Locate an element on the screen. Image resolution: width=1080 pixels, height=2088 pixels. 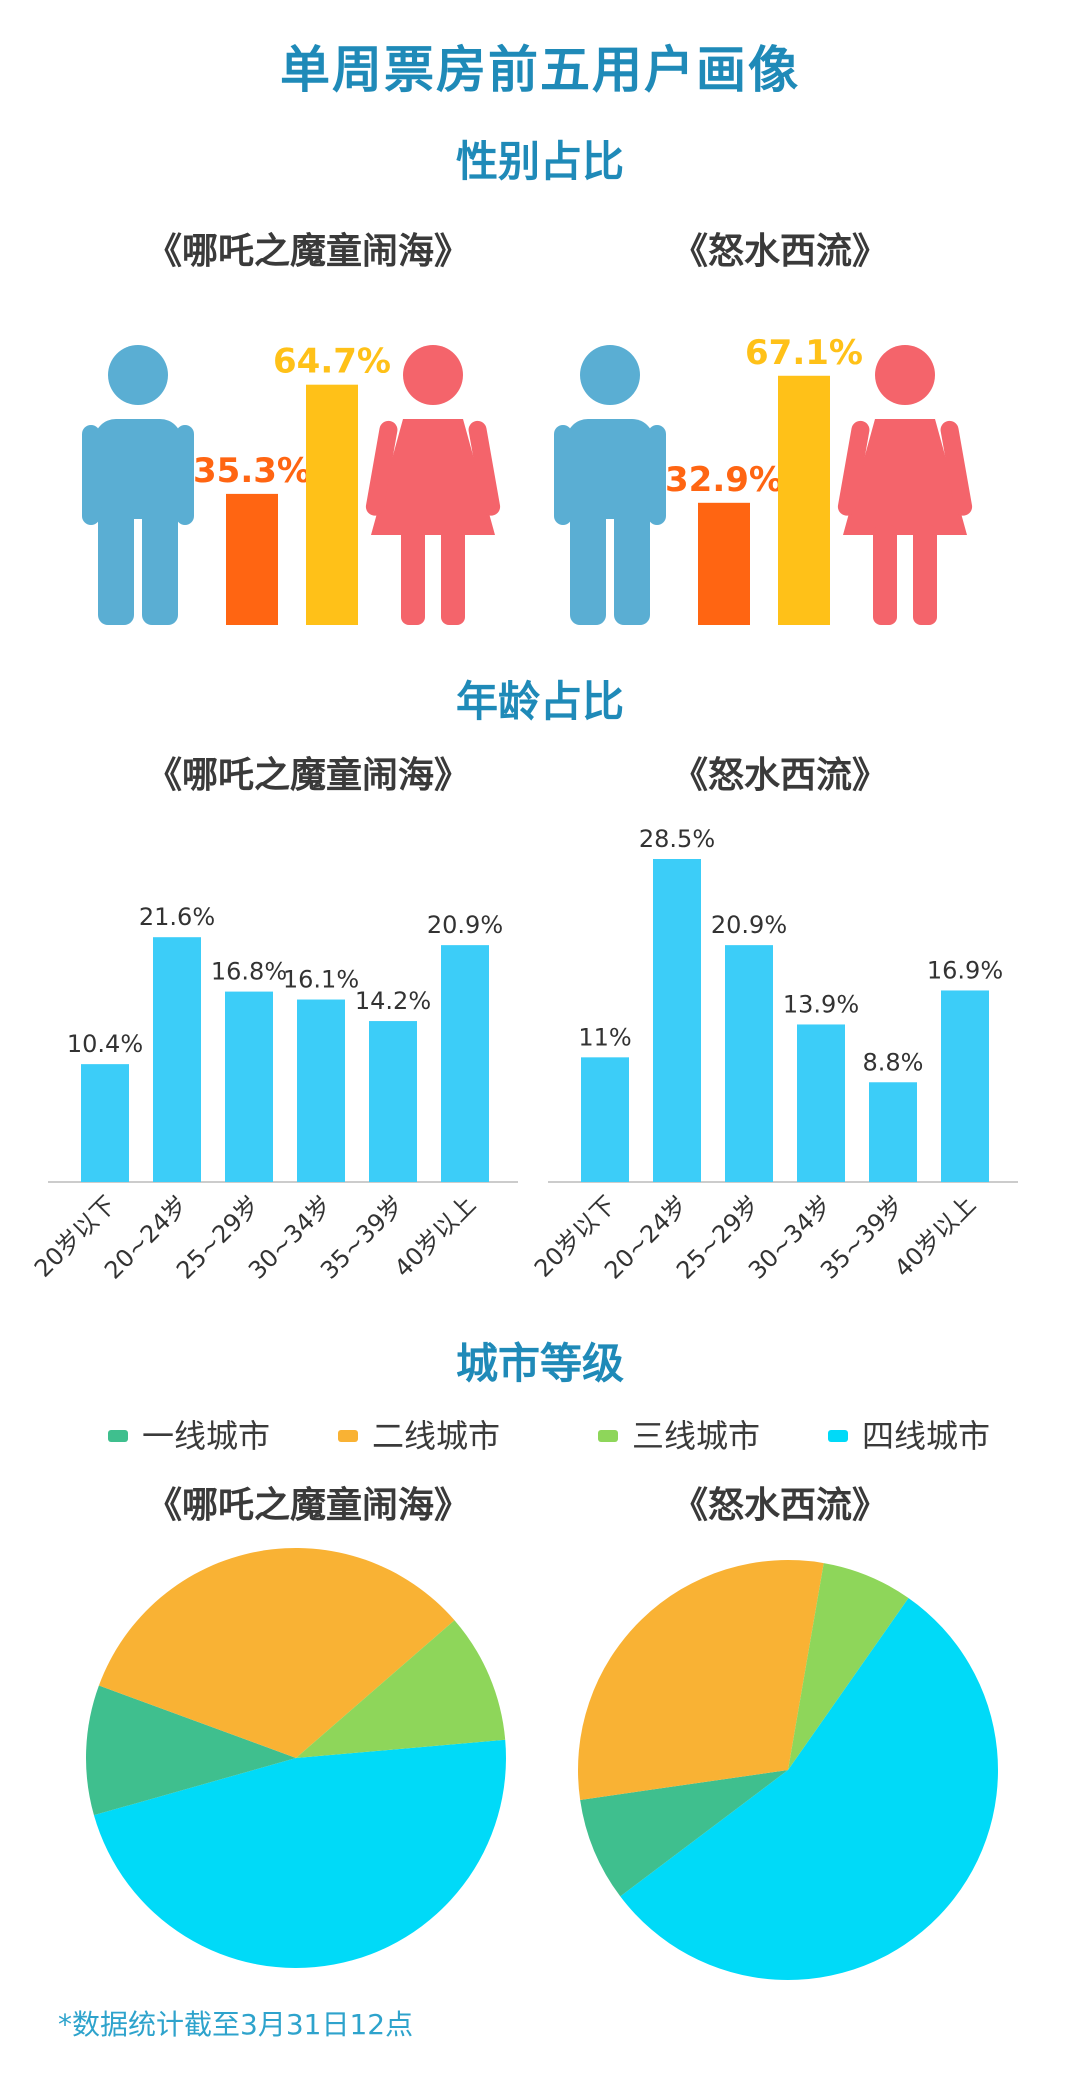
age-movie-title-2: 《怒水西流》 is located at coordinates (779, 775).